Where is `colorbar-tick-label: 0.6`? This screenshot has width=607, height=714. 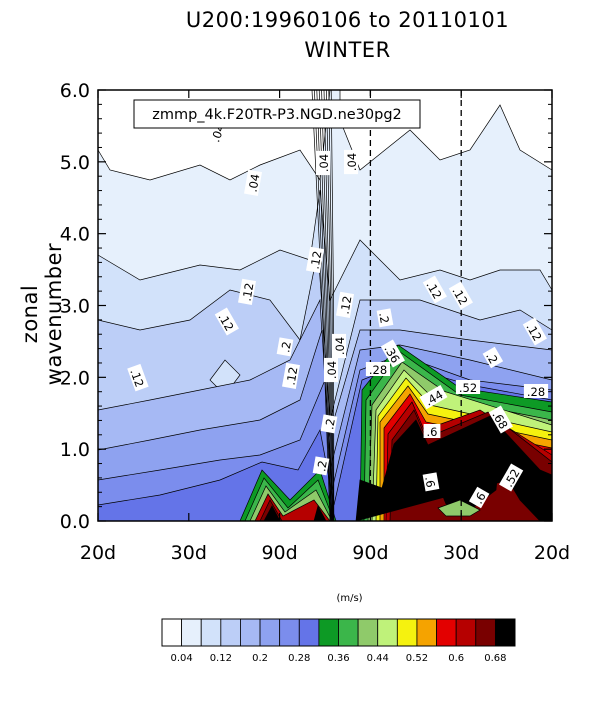 colorbar-tick-label: 0.6 is located at coordinates (456, 658).